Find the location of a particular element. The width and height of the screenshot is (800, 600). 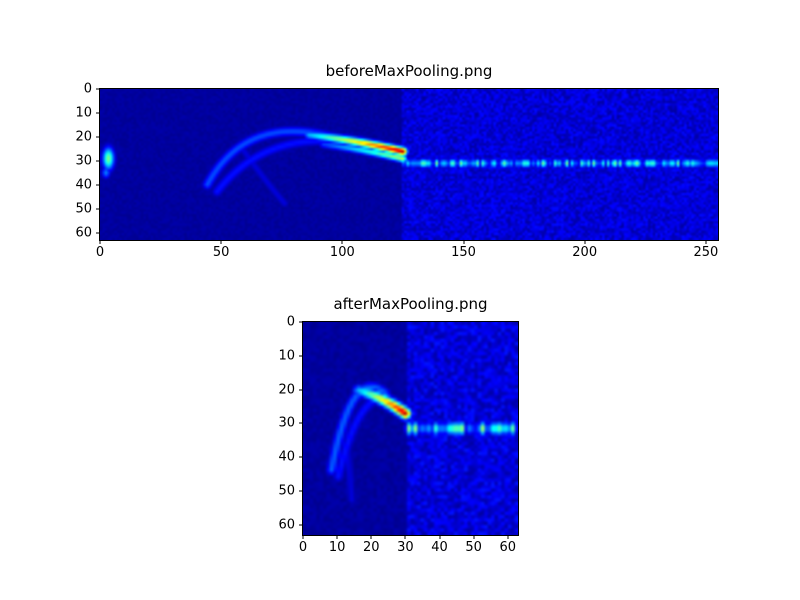

x-tick-label: 40 is located at coordinates (439, 547).